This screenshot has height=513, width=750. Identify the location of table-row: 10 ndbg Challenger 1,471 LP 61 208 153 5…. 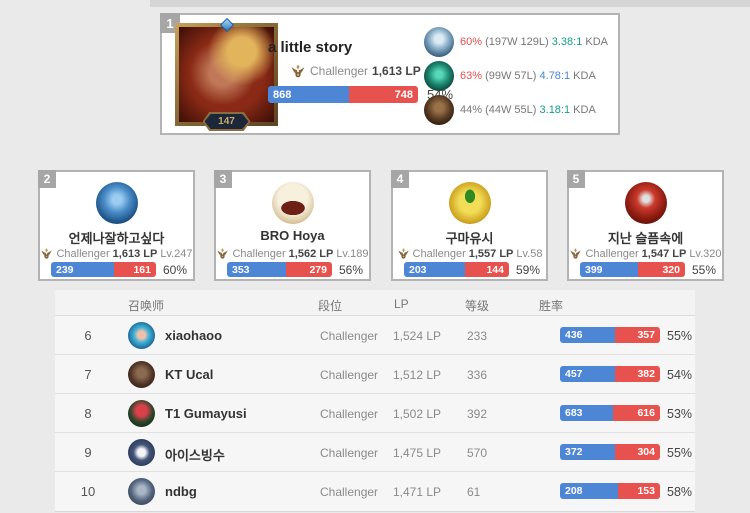
(375, 491).